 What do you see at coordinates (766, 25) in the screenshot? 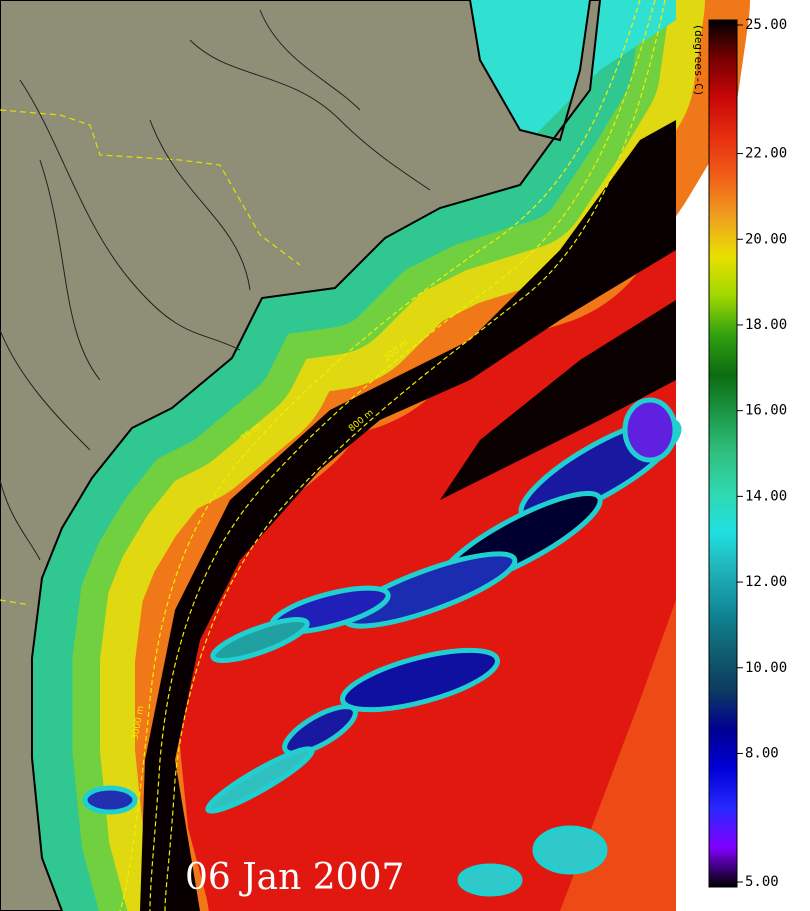
I see `colorbar-tick-label: 25.00` at bounding box center [766, 25].